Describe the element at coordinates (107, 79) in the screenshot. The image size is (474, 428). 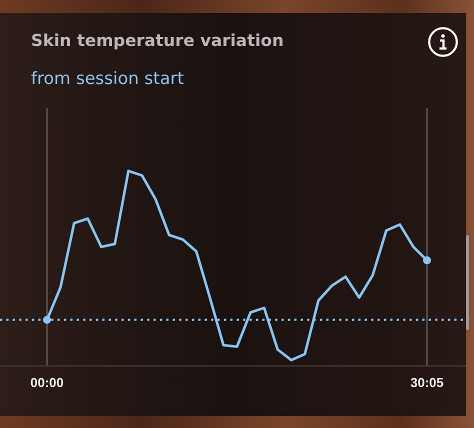
I see `chart-subtitle: from session start` at that location.